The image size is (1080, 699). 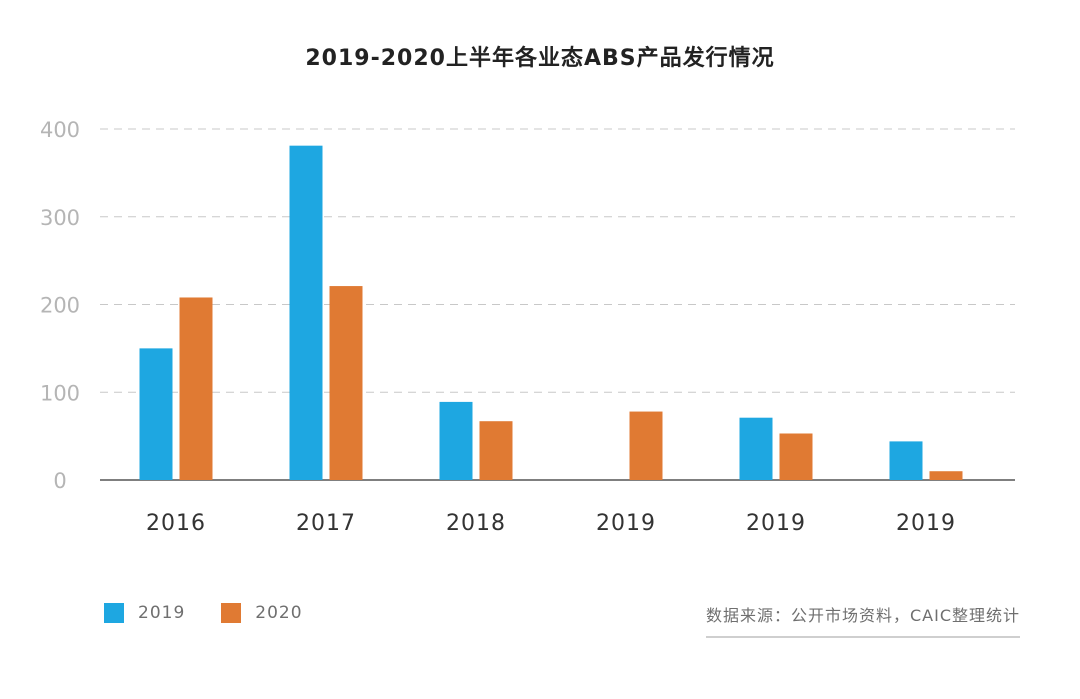 What do you see at coordinates (60, 393) in the screenshot?
I see `y-tick-label: 100` at bounding box center [60, 393].